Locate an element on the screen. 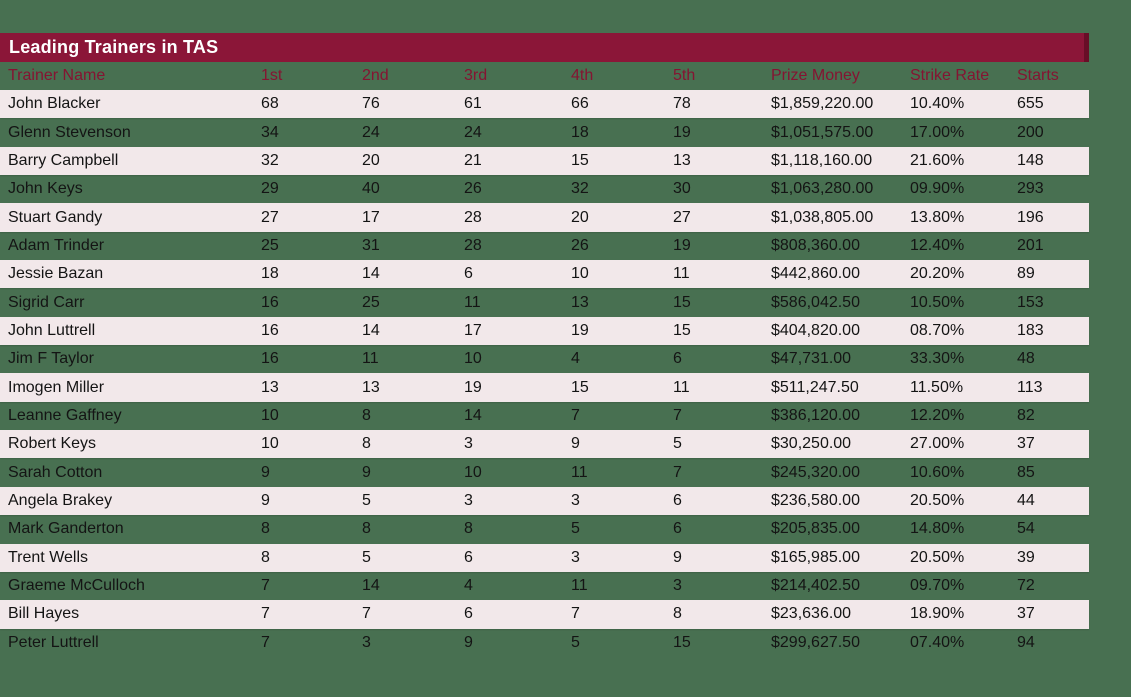 Image resolution: width=1131 pixels, height=697 pixels. table-row: Jessie Bazan 18 14 6 10 11 $442,860.00 20.20% 89 is located at coordinates (544, 274).